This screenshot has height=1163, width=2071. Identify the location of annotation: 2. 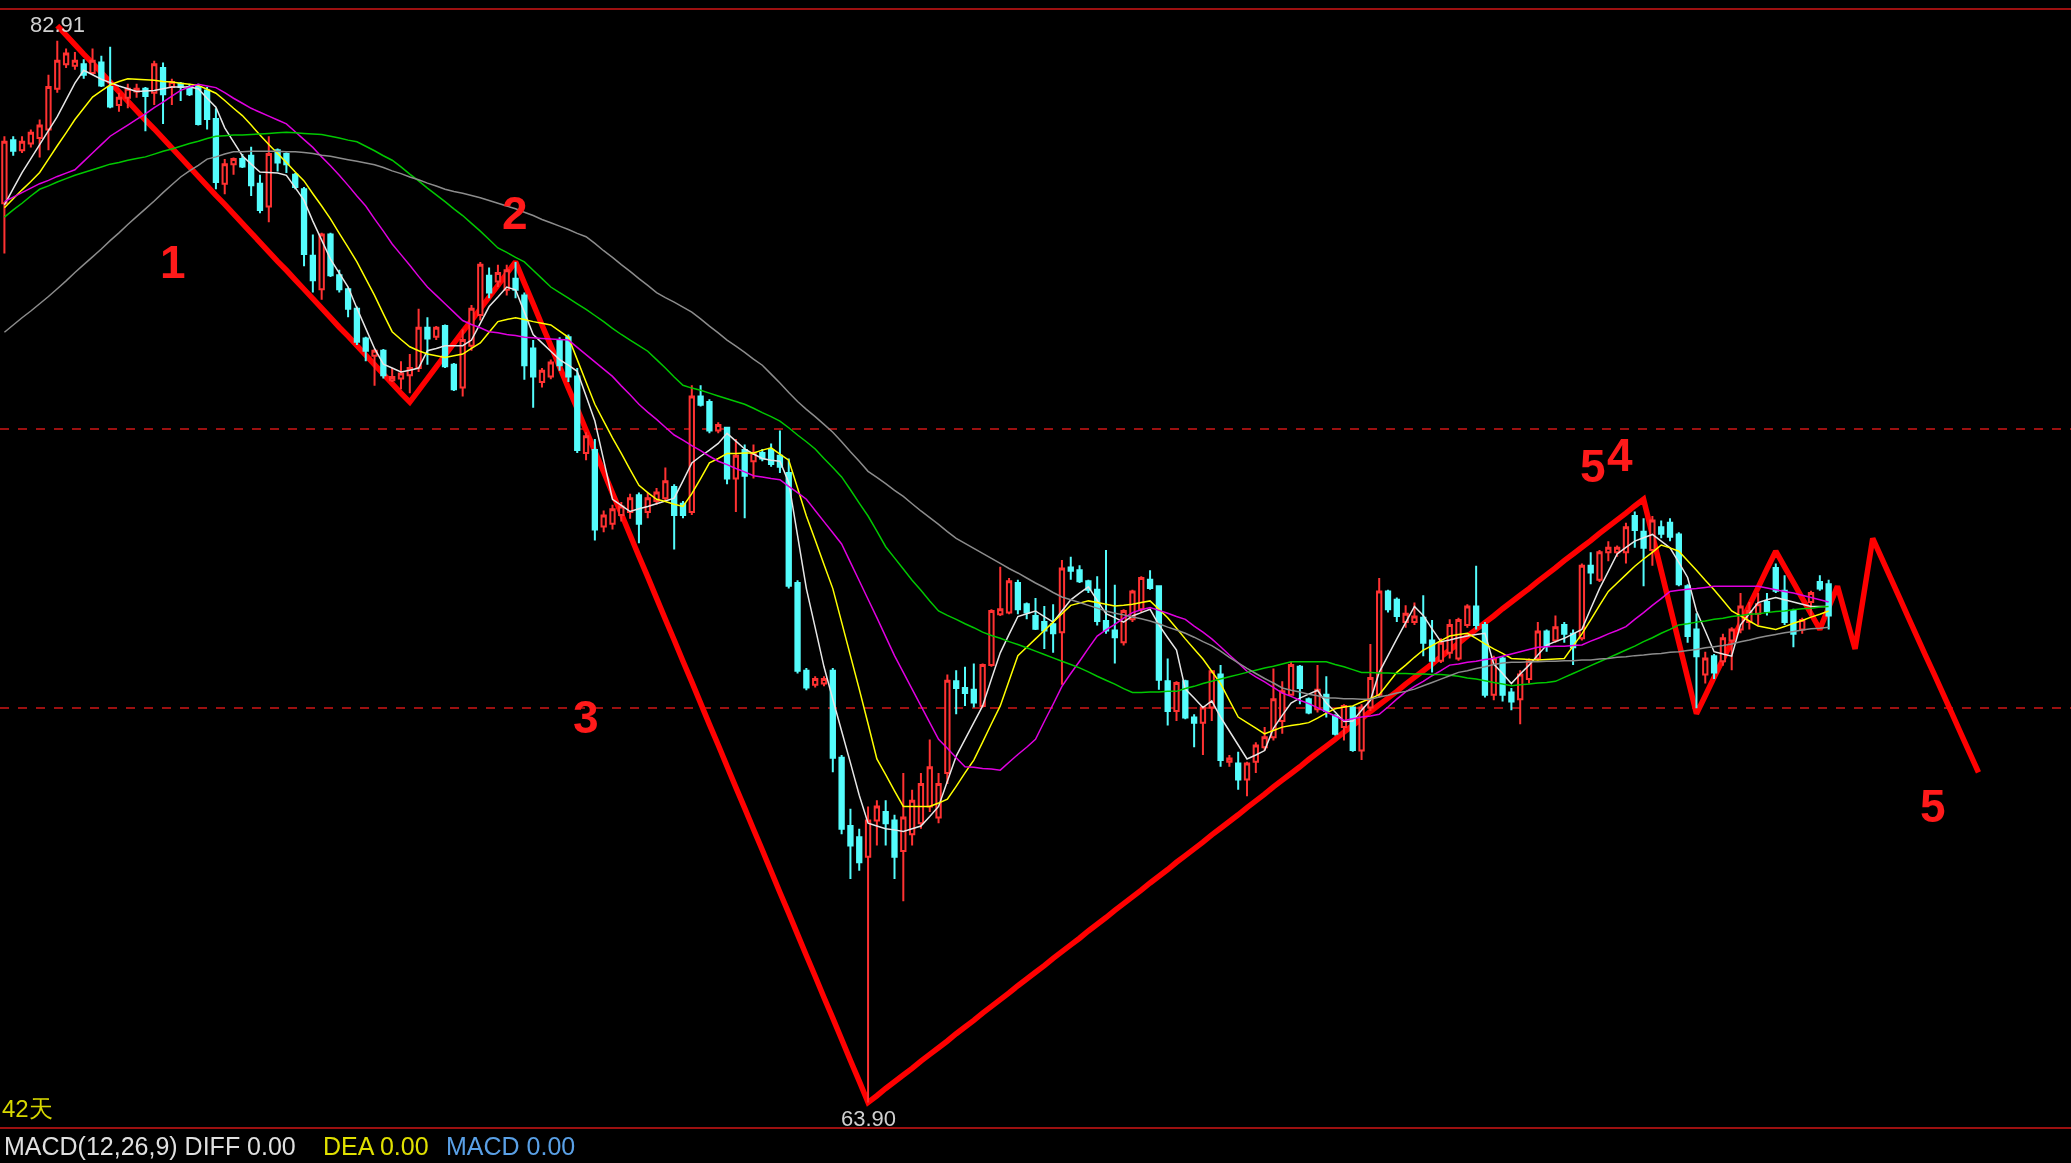
(515, 213).